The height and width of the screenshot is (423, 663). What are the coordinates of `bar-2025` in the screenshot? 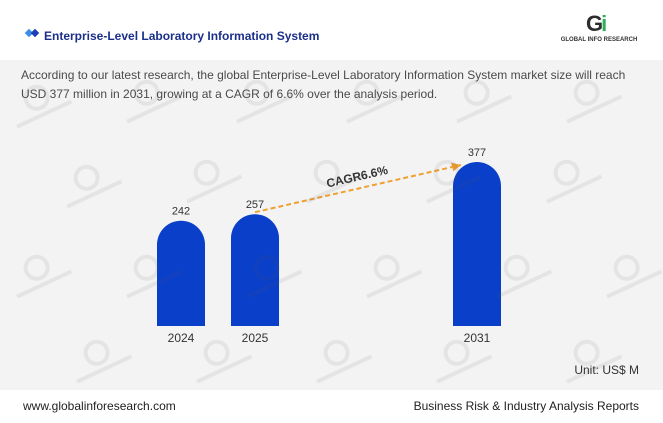 It's located at (255, 270).